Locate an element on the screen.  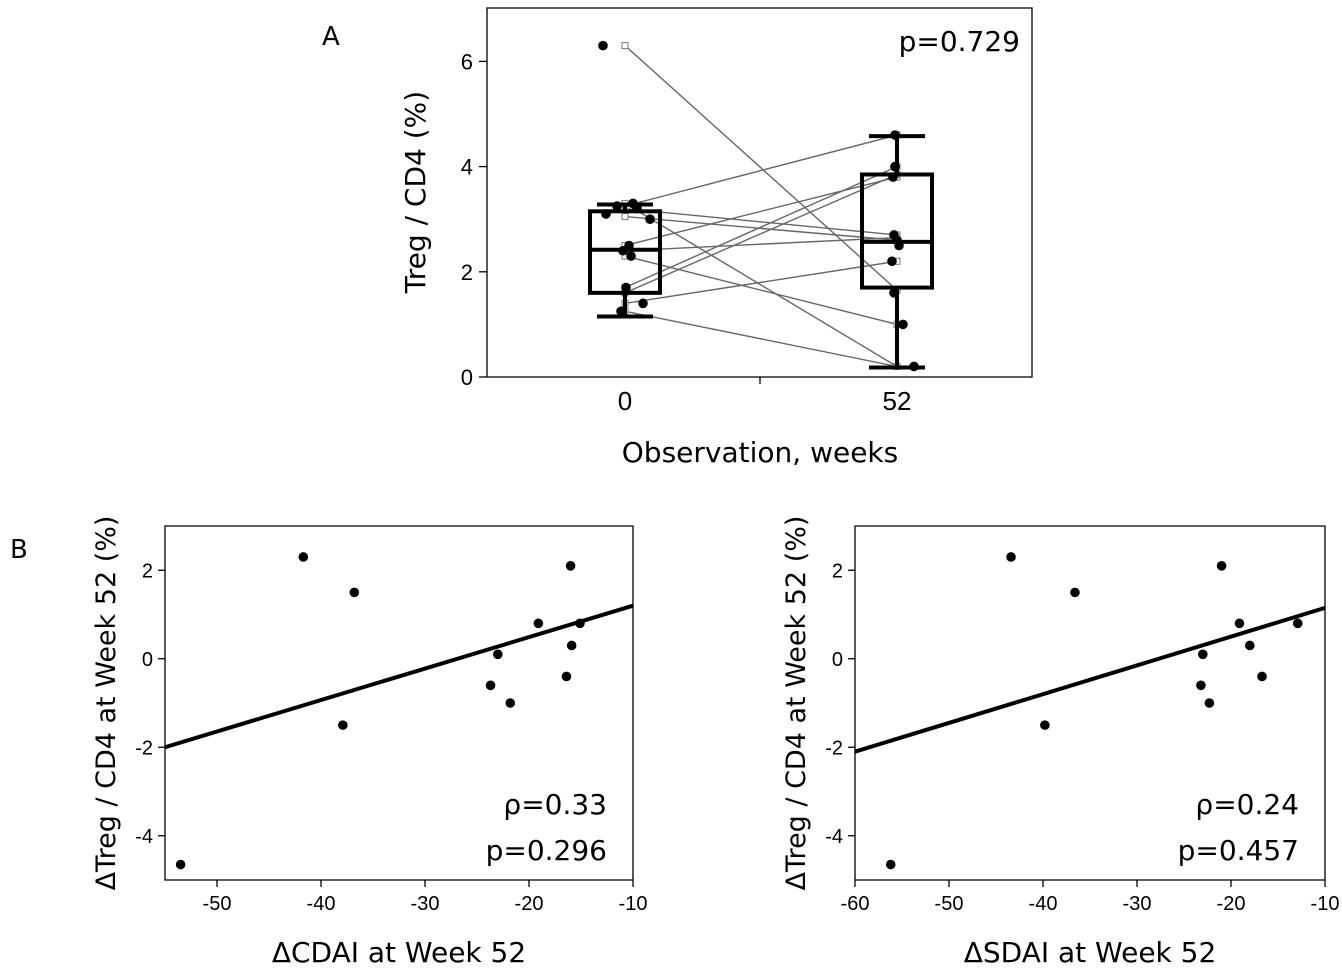
panel-b-label: B is located at coordinates (19, 550).